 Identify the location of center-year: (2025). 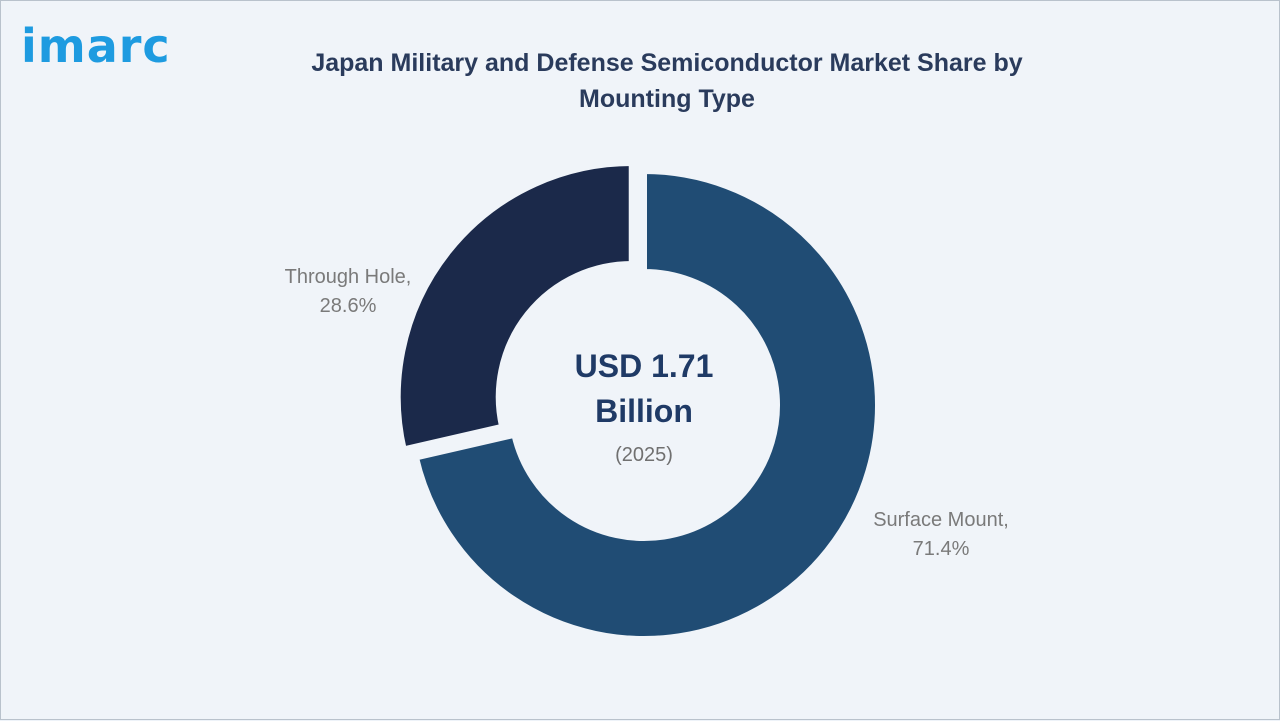
(644, 455).